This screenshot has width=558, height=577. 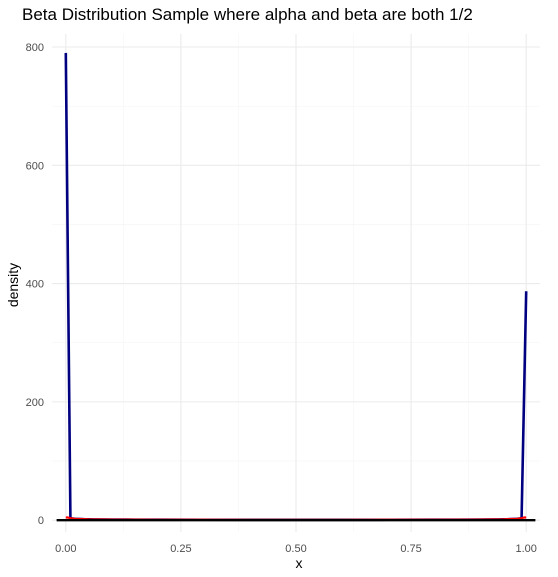 I want to click on x-axis-title: x, so click(x=299, y=563).